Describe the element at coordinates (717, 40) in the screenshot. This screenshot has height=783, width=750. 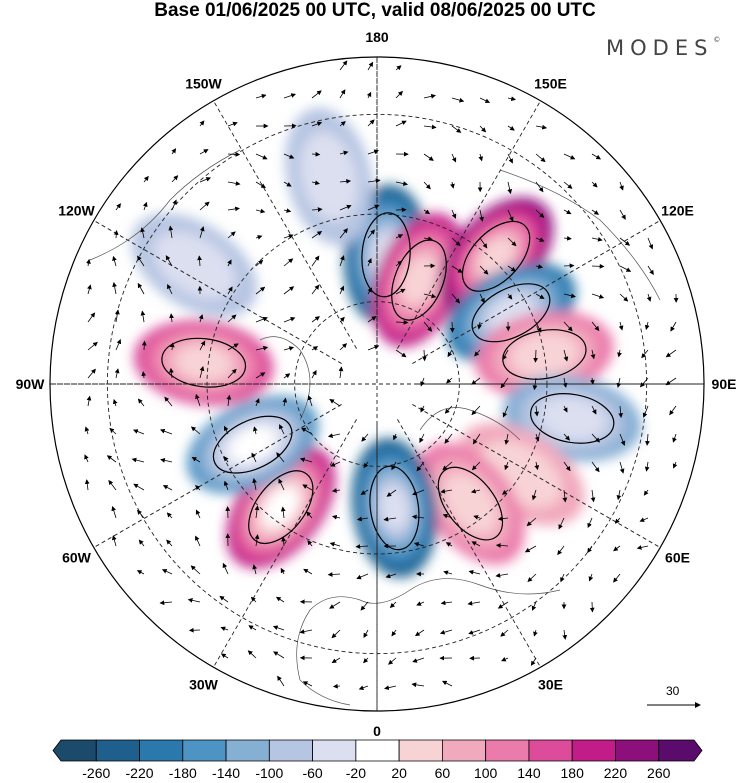
I see `brand-mark: ©` at that location.